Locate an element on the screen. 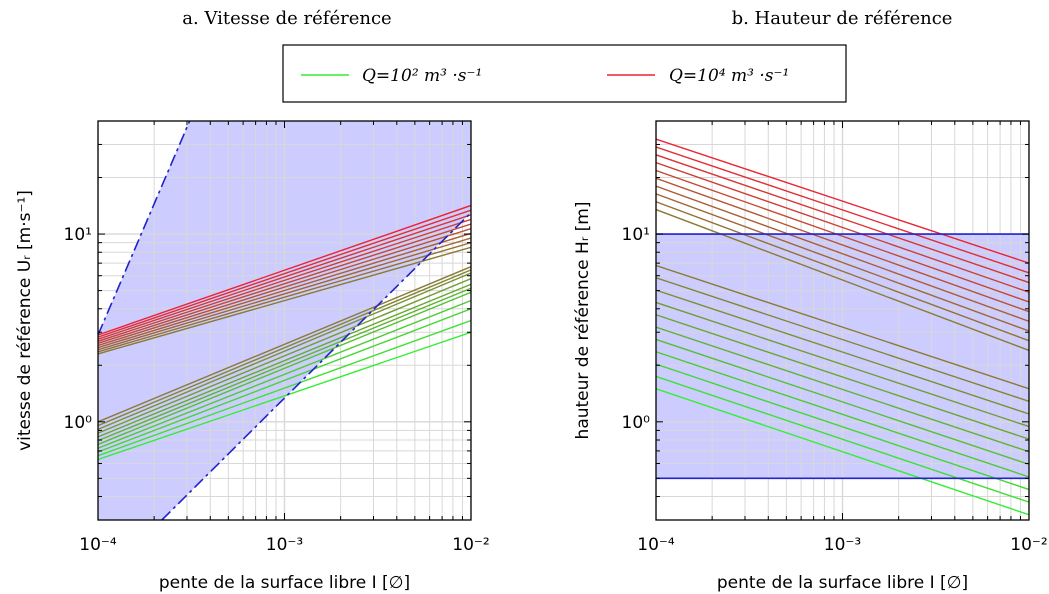 The width and height of the screenshot is (1049, 594). boundary-line is located at coordinates (144, 228).